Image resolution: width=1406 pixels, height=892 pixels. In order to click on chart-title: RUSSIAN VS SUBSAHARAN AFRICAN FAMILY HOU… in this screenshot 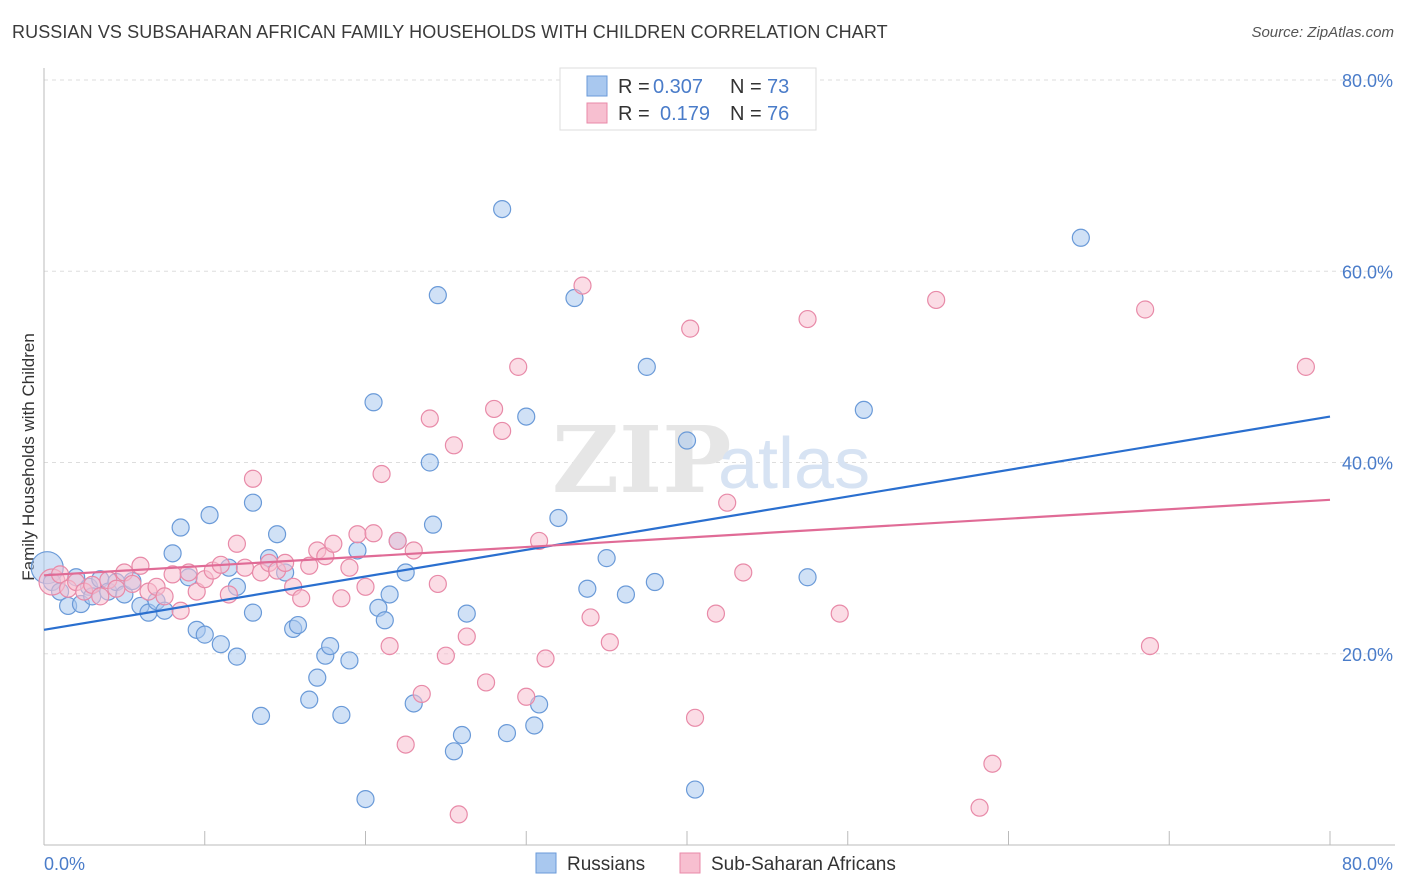, I will do `click(450, 32)`.